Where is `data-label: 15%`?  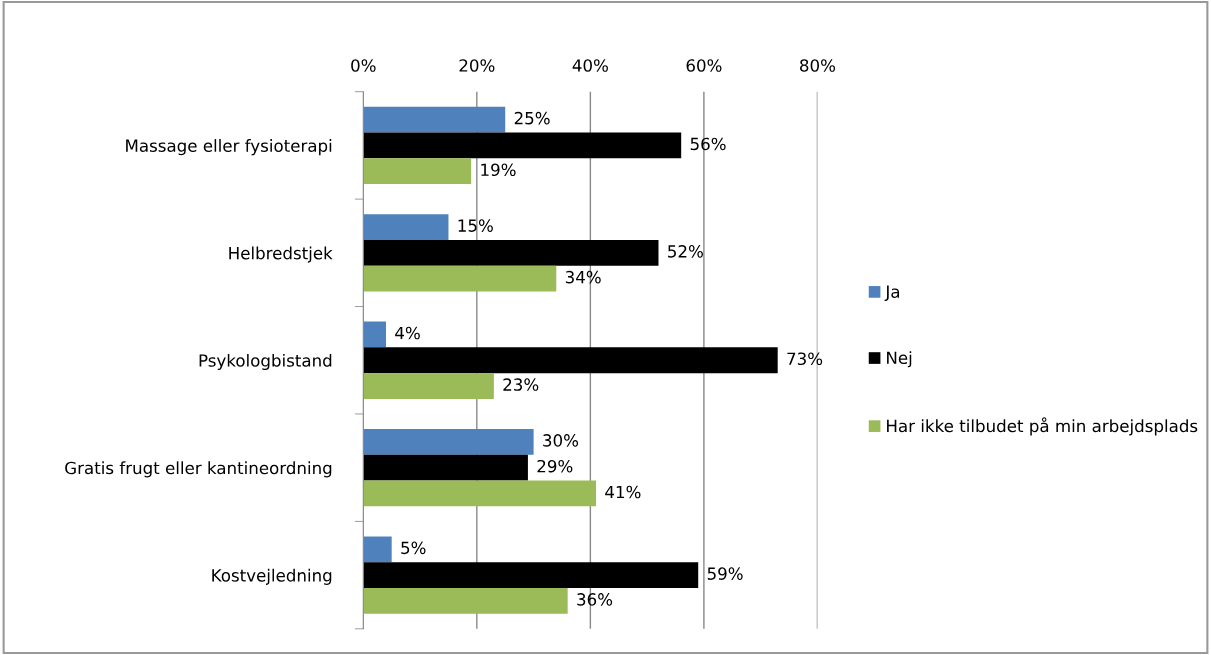
data-label: 15% is located at coordinates (475, 225).